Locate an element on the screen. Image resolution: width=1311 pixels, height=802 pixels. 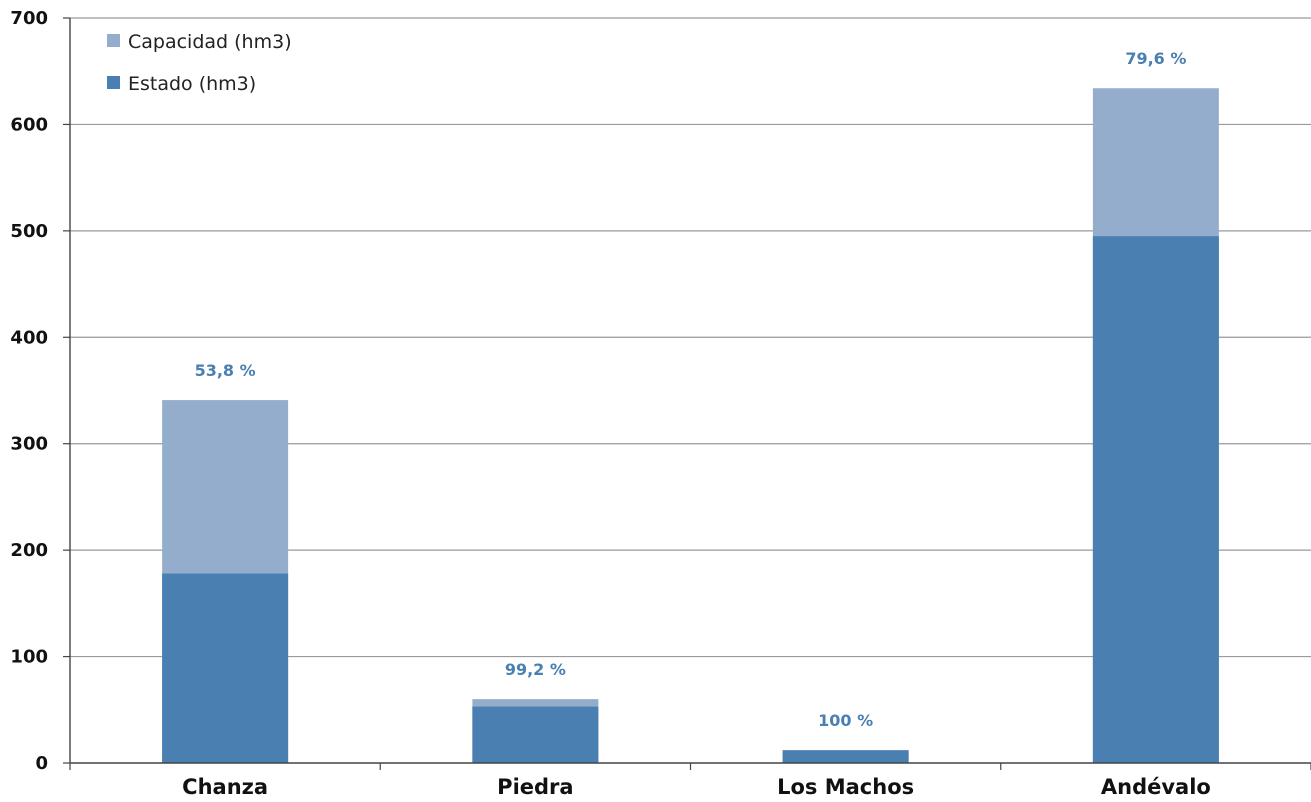
data-label: 100 % is located at coordinates (845, 720).